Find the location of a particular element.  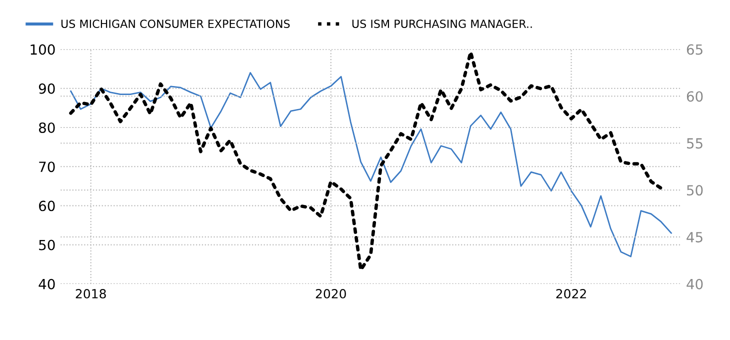

y-tick-label: 70 is located at coordinates (47, 167).